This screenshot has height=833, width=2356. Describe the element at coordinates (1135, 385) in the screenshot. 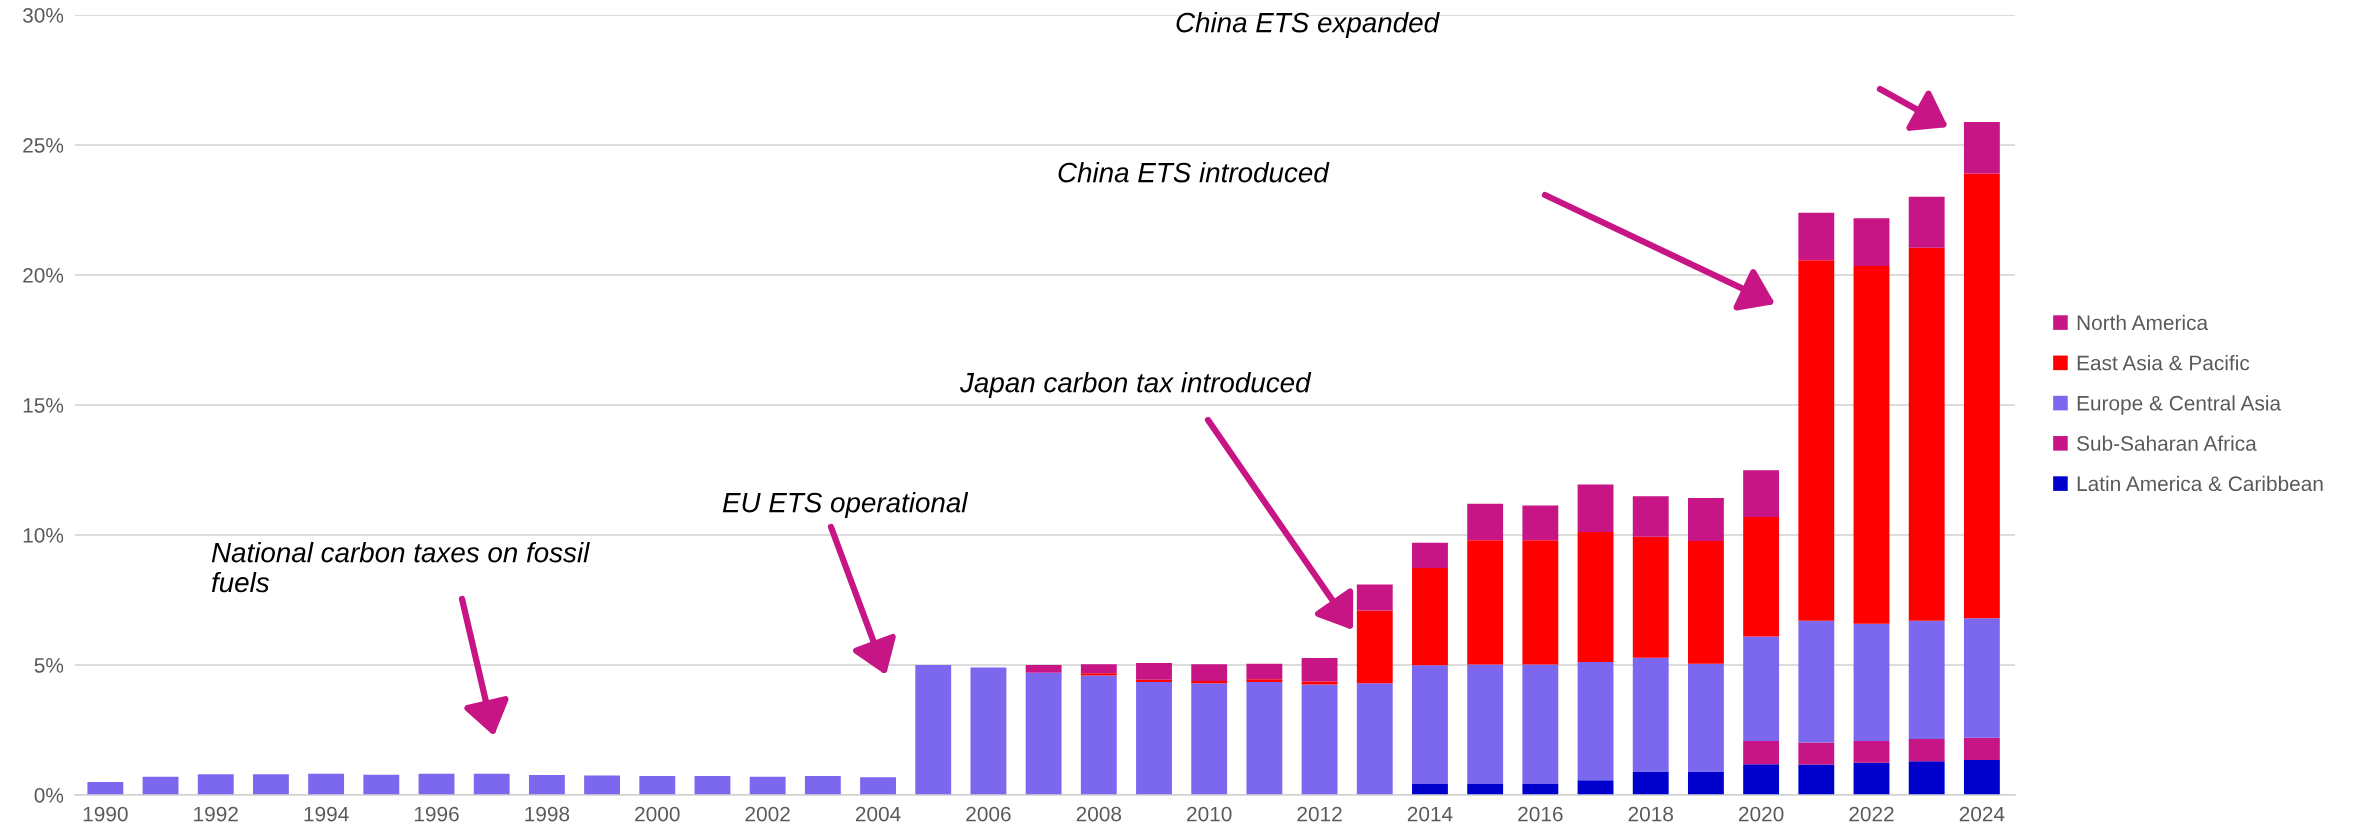

I see `annotation: Japan carbon tax introduced` at that location.